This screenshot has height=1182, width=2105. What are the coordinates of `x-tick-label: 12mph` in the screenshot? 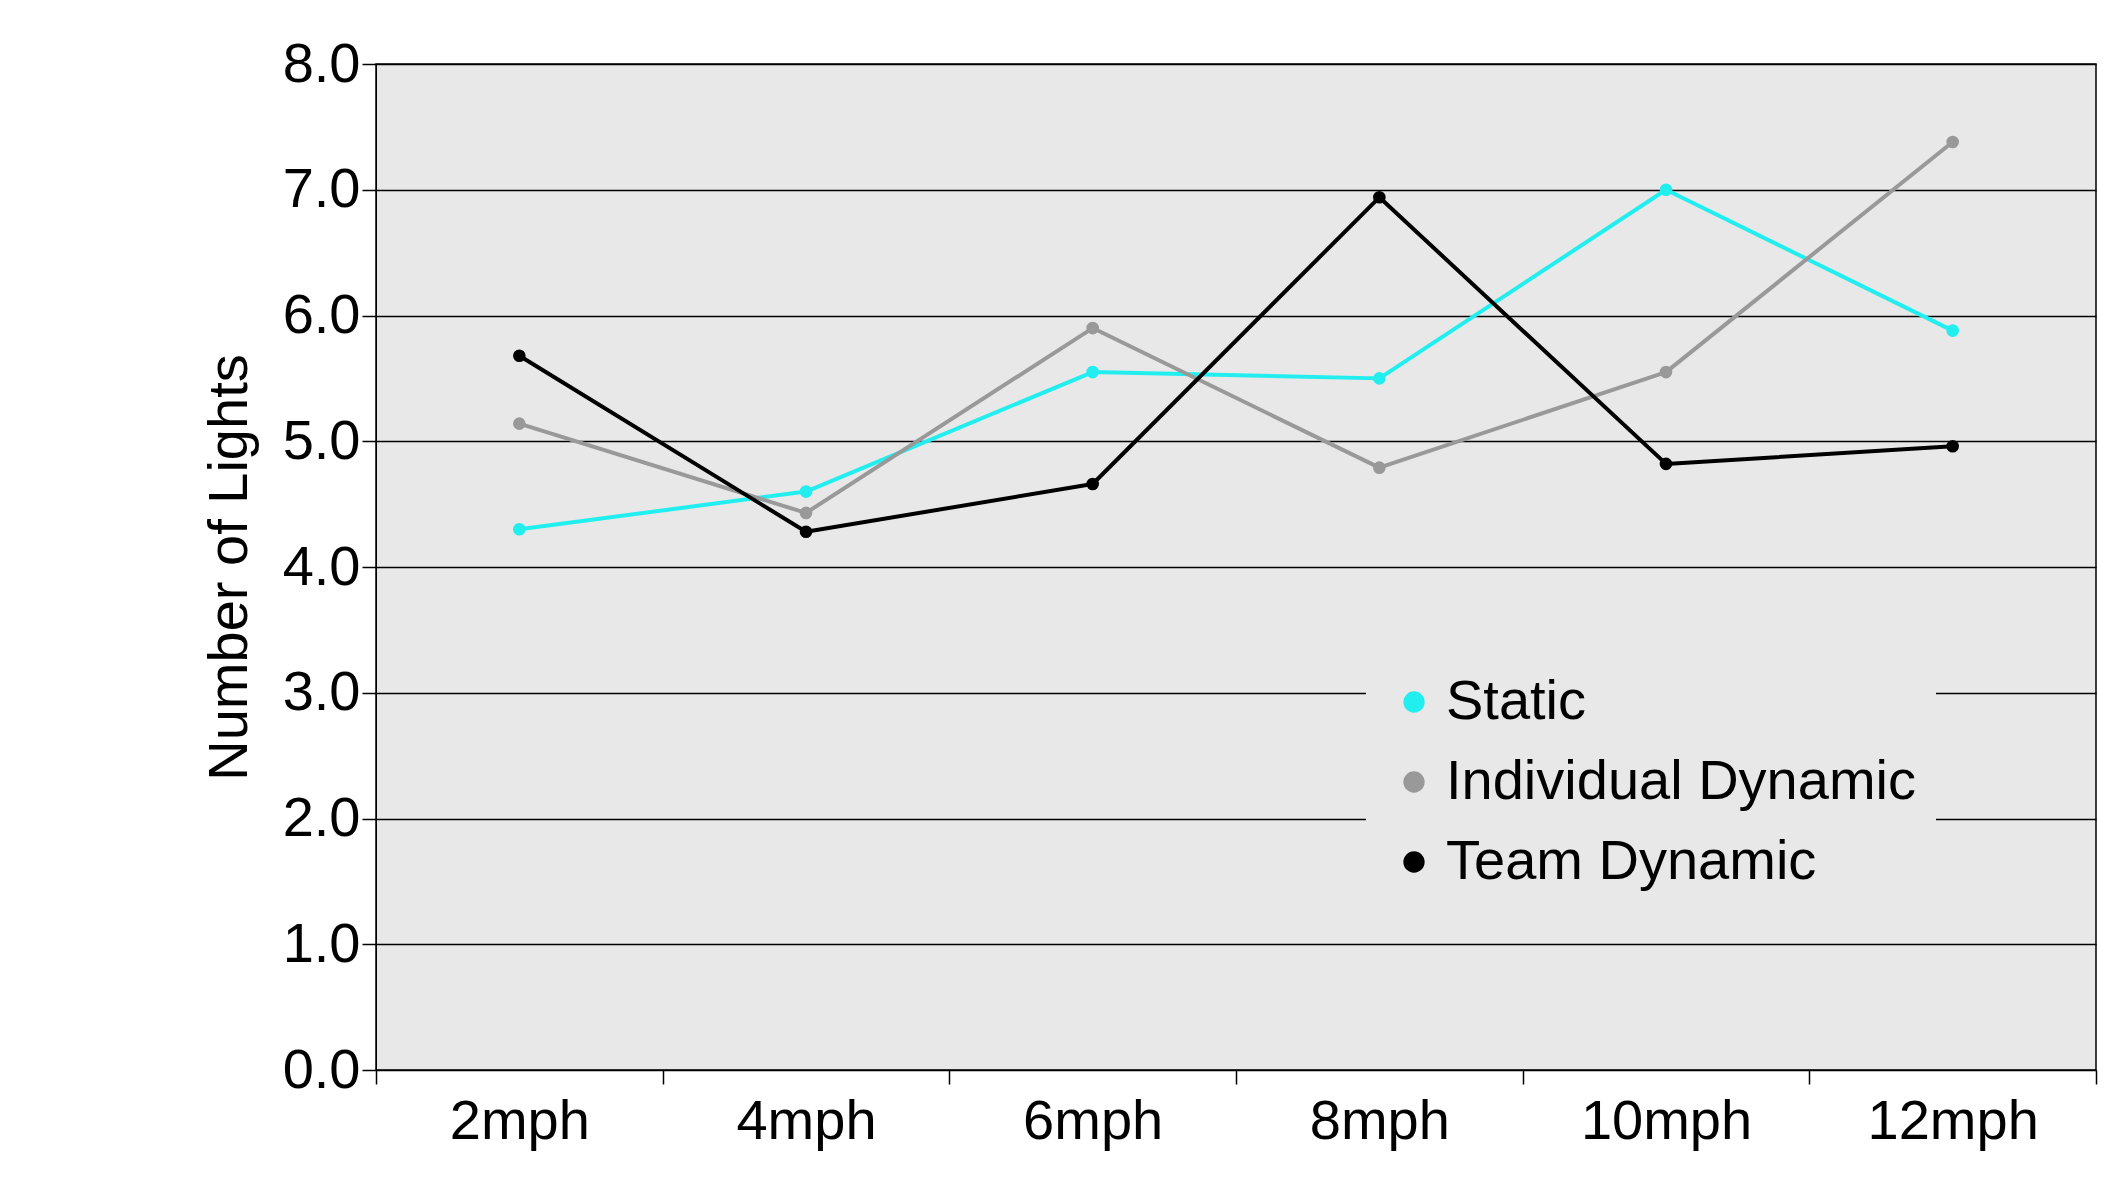 It's located at (1953, 1119).